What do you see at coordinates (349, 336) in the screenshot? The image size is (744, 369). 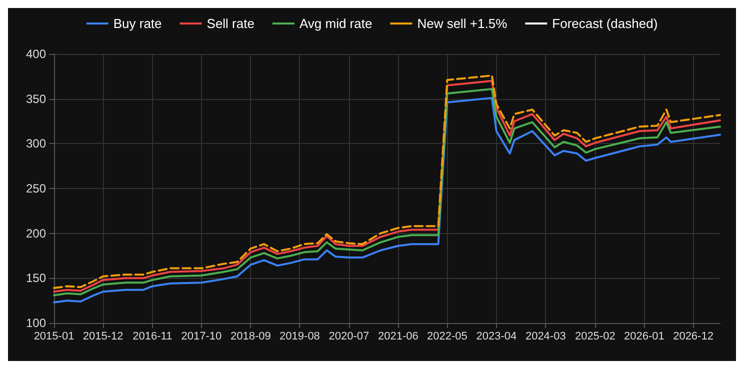 I see `x-tick-label: 2020-07` at bounding box center [349, 336].